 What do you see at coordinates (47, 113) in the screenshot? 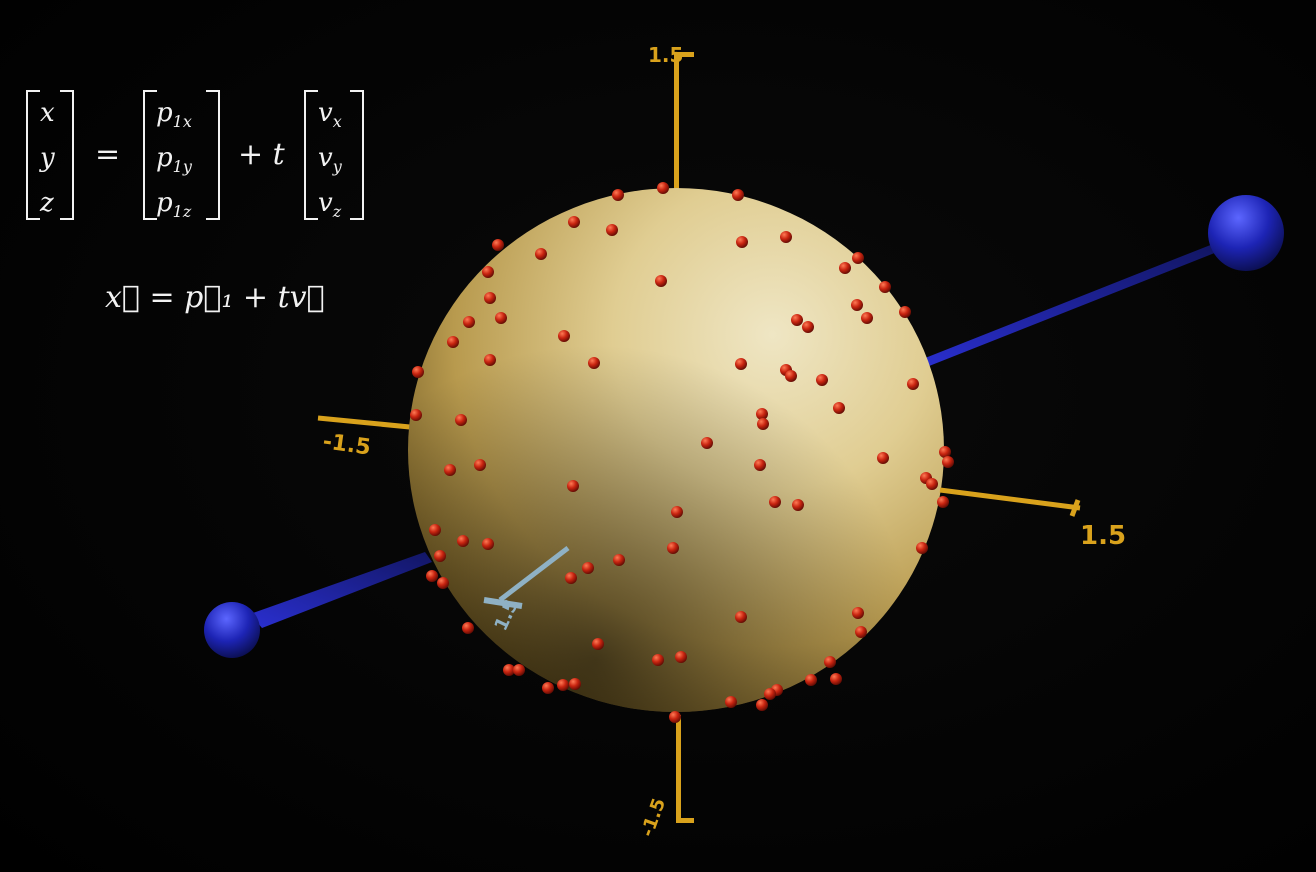
I see `lhs-x: x` at bounding box center [47, 113].